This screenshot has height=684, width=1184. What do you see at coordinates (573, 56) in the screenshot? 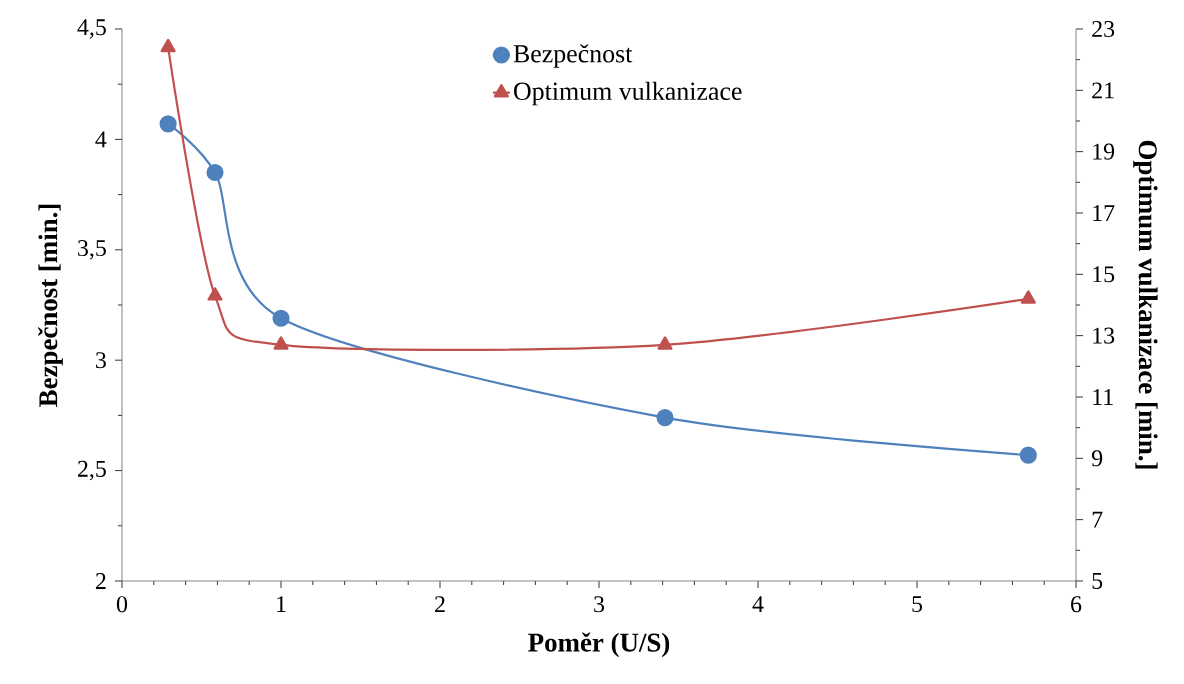
I see `legend-label: Bezpečnost` at bounding box center [573, 56].